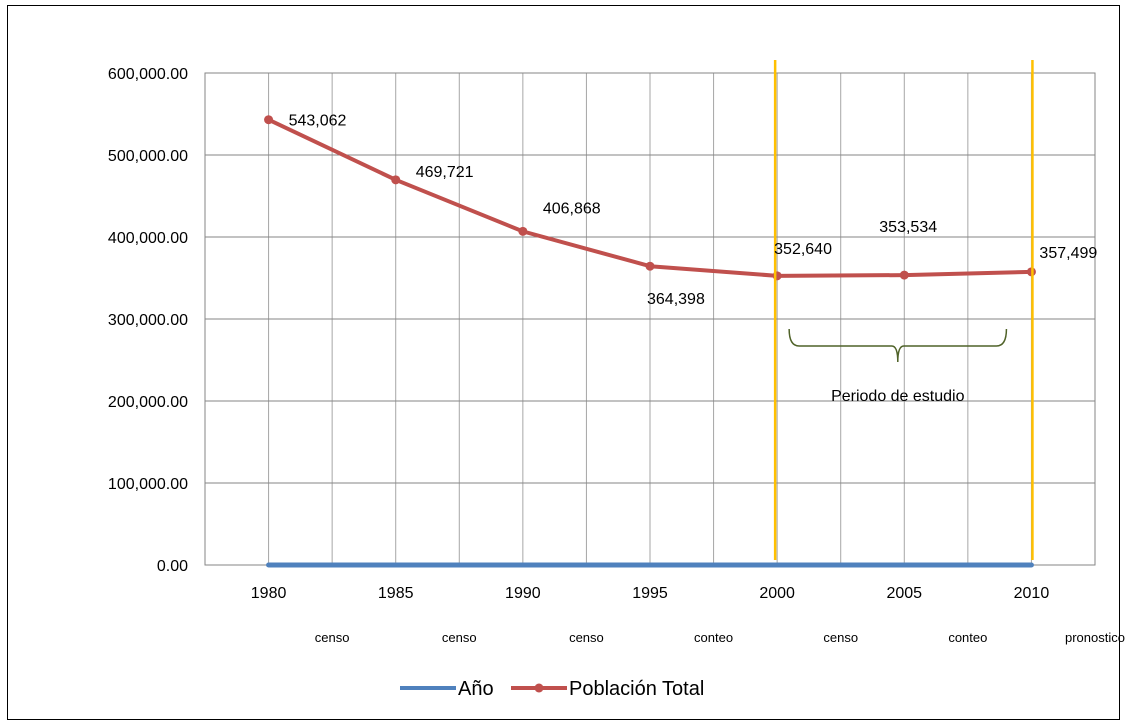 The image size is (1128, 726). What do you see at coordinates (572, 208) in the screenshot?
I see `data-label: 406,868` at bounding box center [572, 208].